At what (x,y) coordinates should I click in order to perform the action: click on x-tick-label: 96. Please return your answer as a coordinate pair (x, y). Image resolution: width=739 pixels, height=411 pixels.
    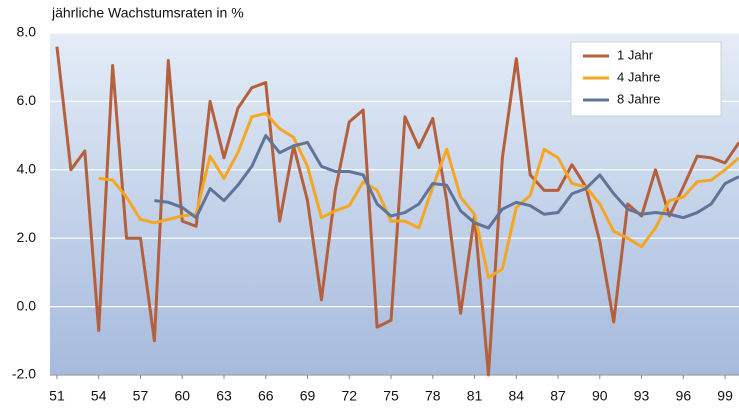
    Looking at the image, I should click on (684, 396).